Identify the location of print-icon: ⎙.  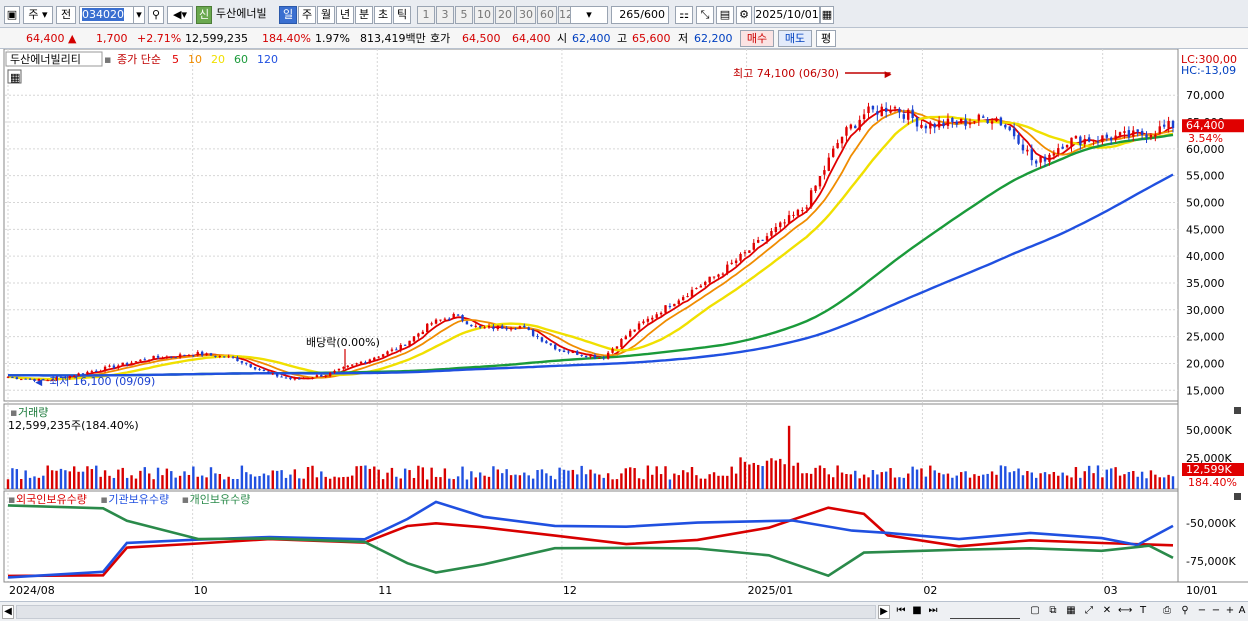
(1167, 610).